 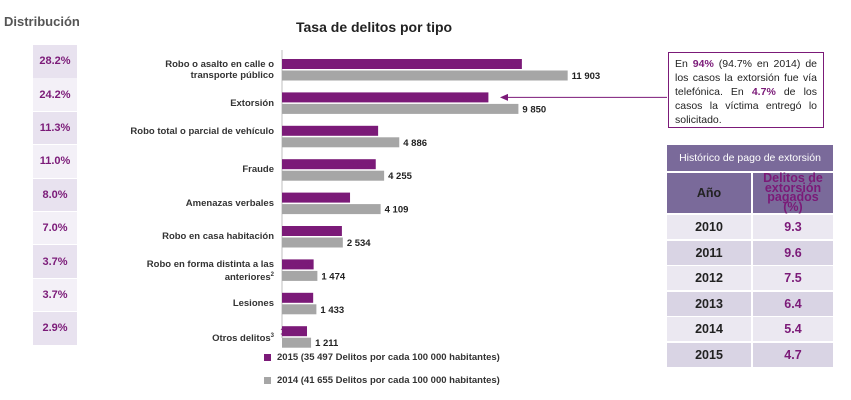 I want to click on data-label-2014: 1 433, so click(x=332, y=310).